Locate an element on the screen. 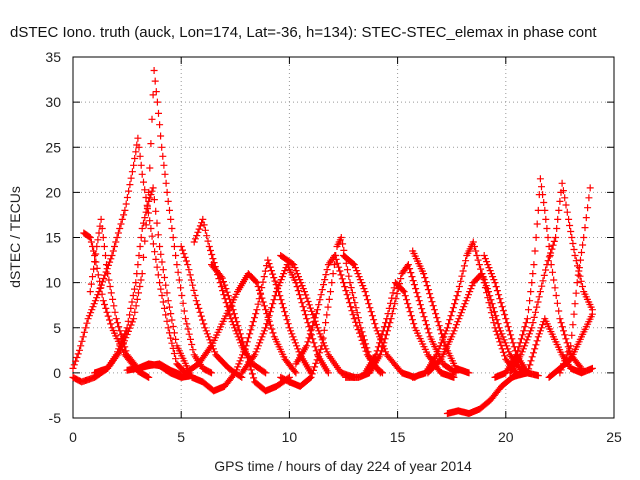 The image size is (640, 480). y-tick-label: 15 is located at coordinates (53, 238).